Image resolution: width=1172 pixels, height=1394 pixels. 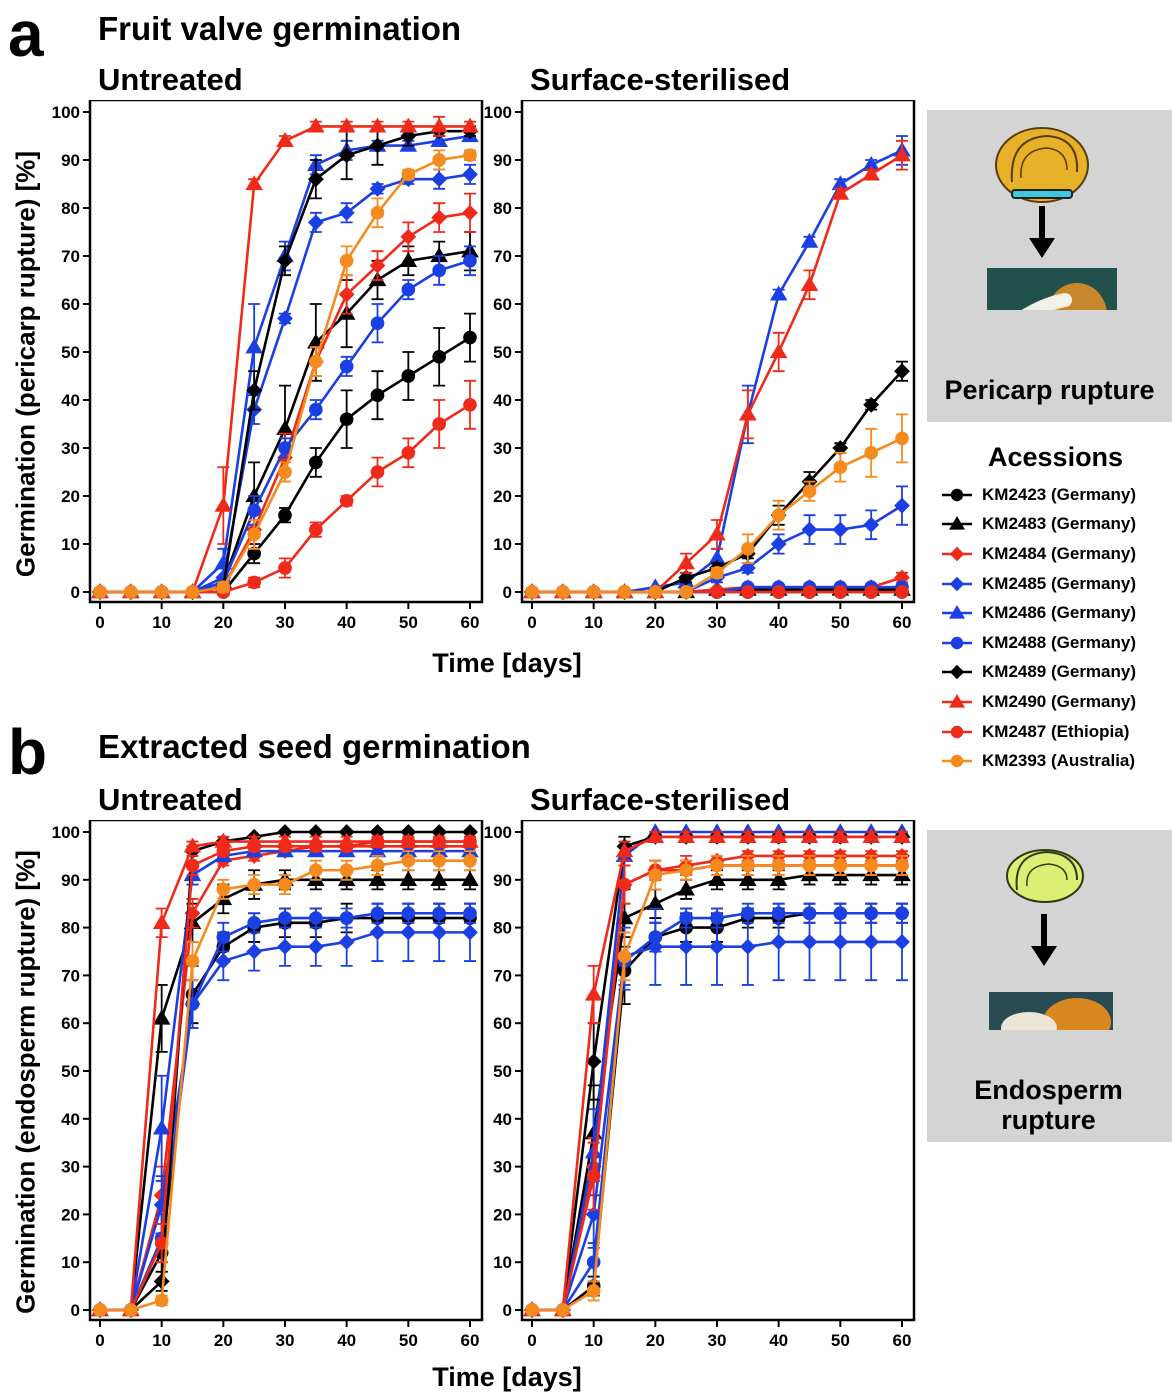 I want to click on y-tick-label: 90, so click(x=502, y=880).